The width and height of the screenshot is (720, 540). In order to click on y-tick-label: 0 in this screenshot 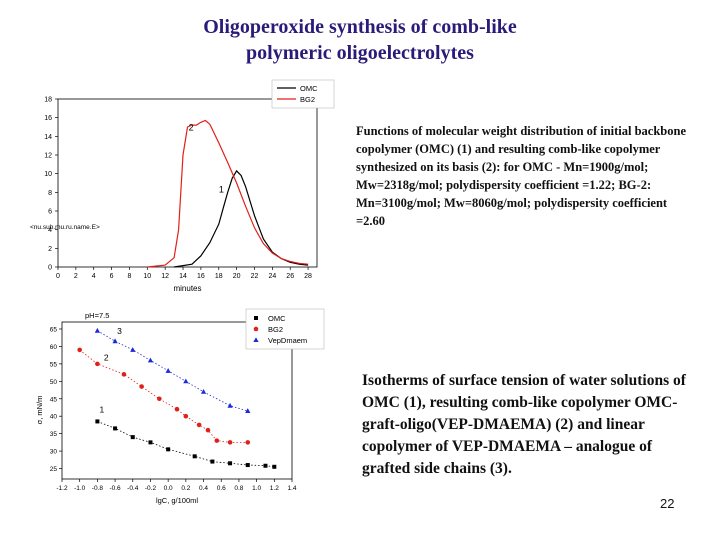, I will do `click(50, 268)`.